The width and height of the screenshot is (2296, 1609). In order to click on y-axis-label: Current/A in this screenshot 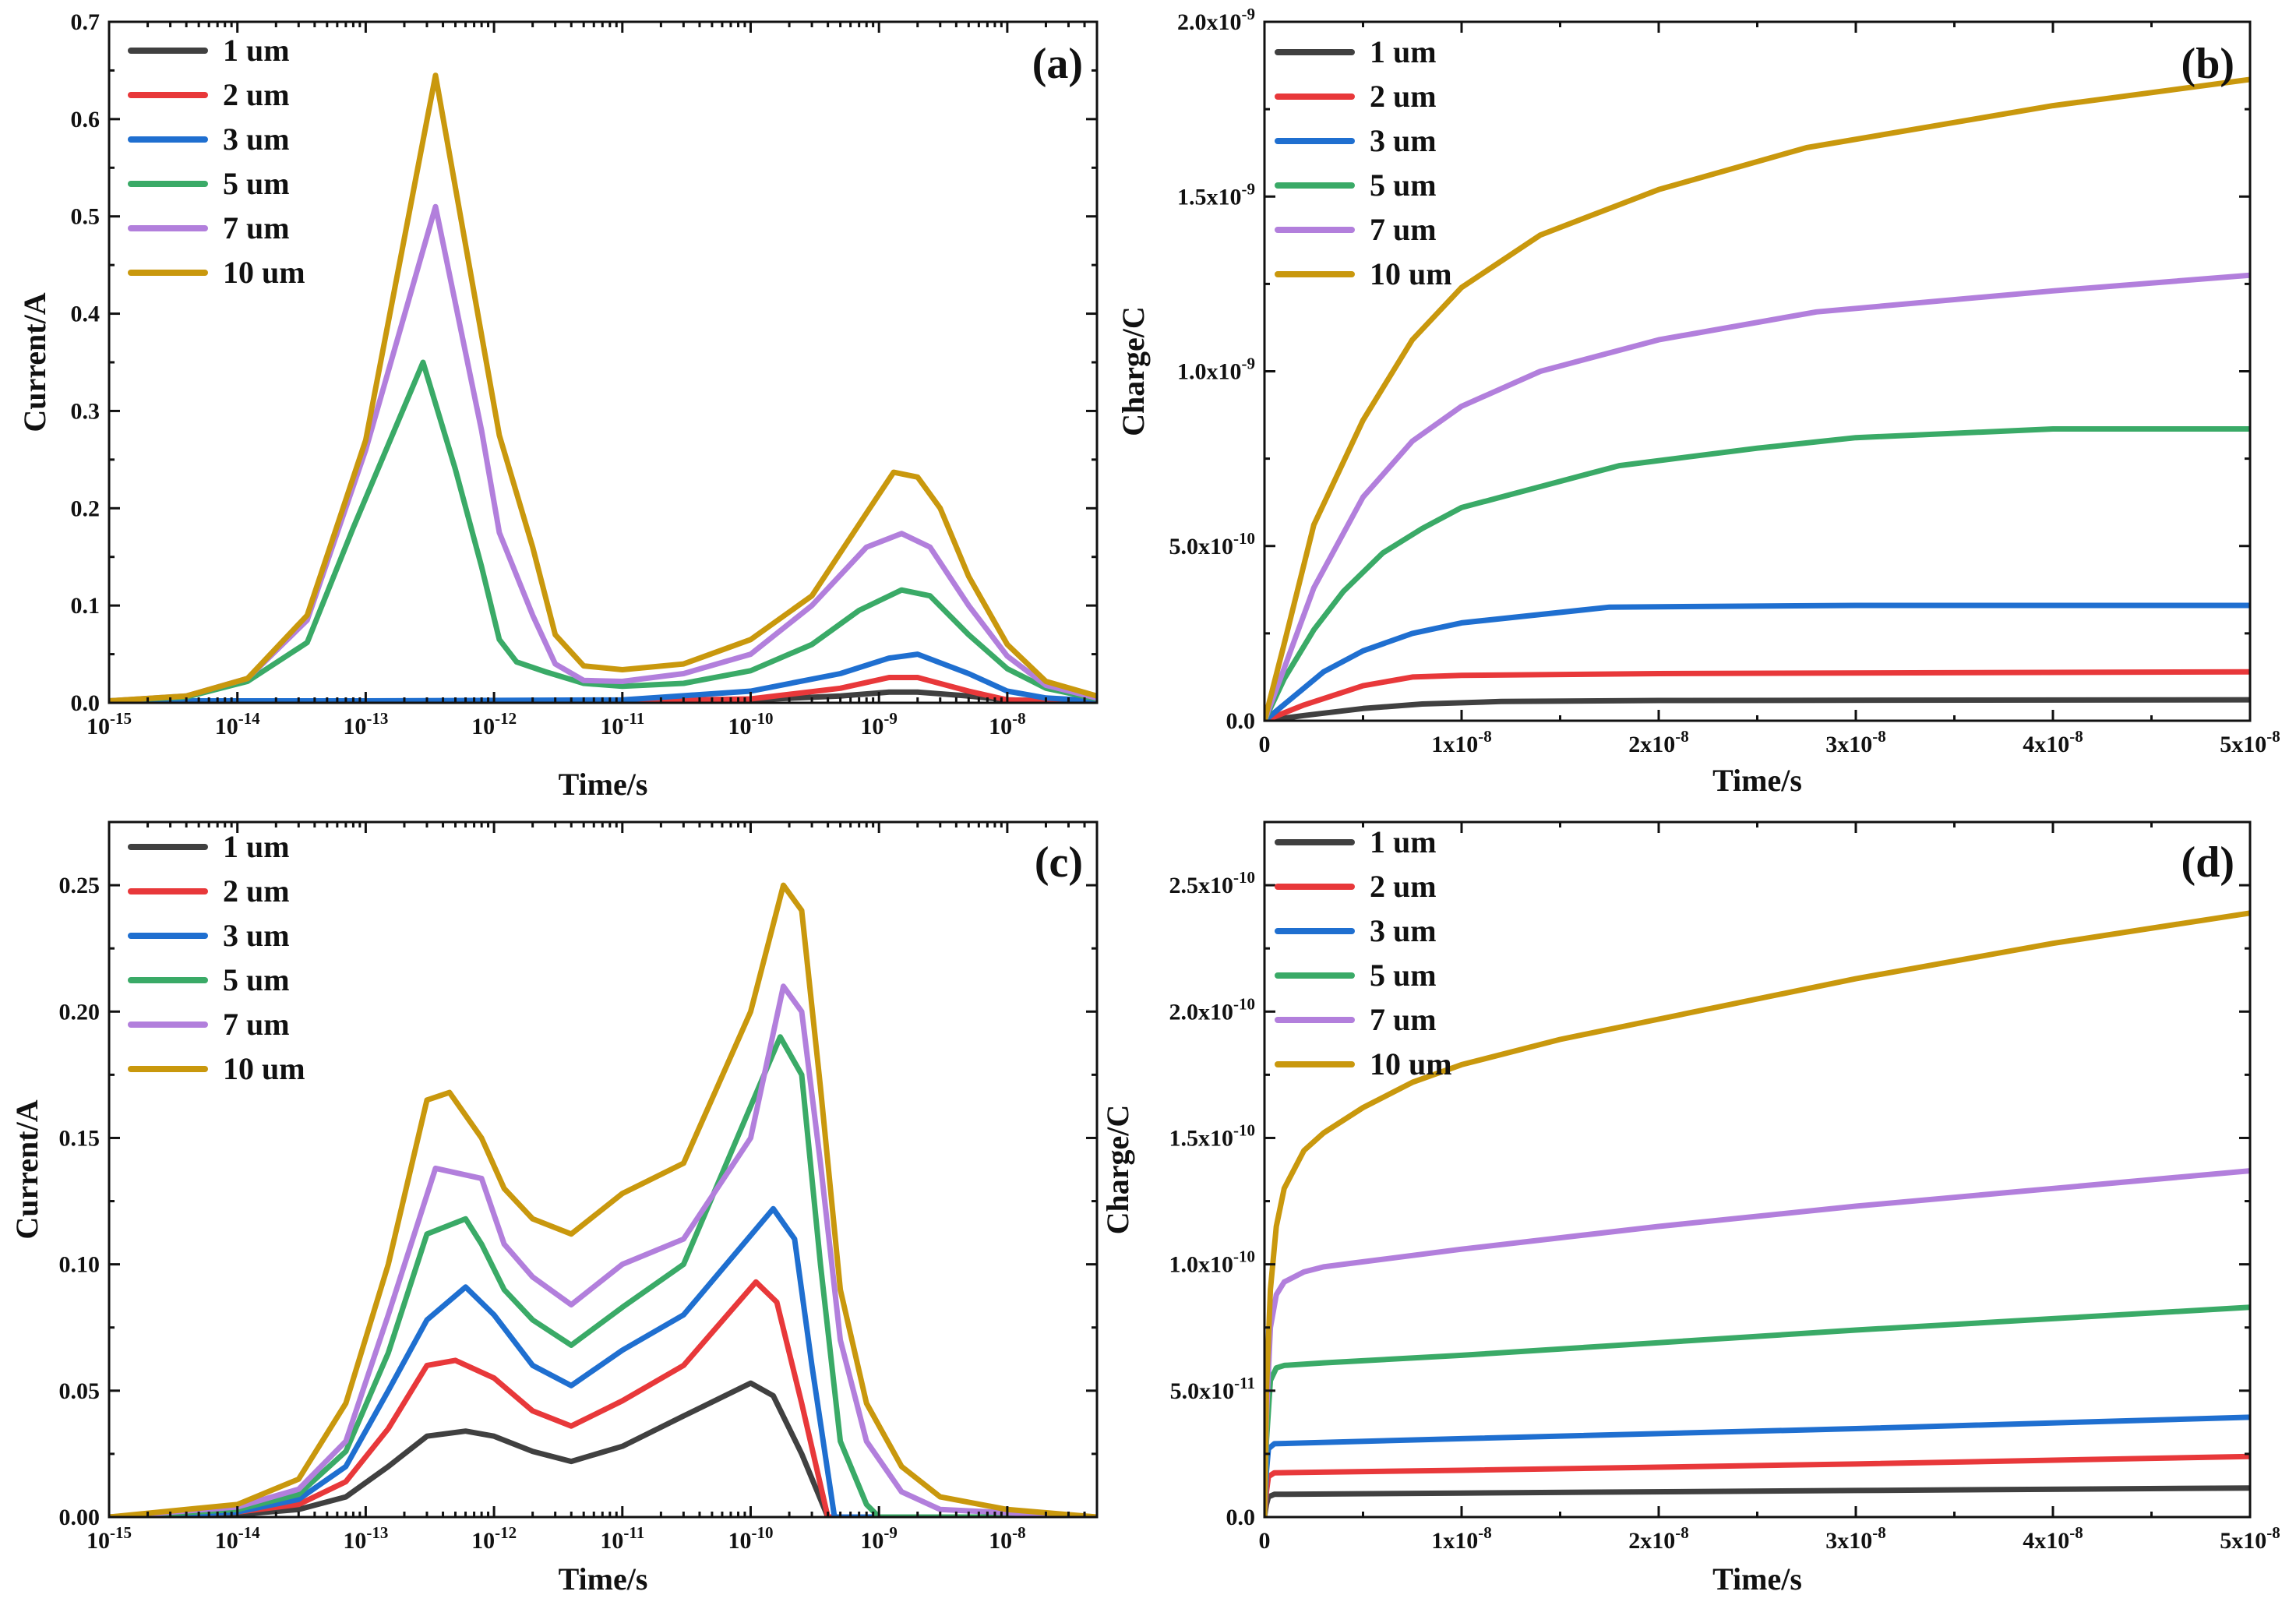, I will do `click(26, 1169)`.